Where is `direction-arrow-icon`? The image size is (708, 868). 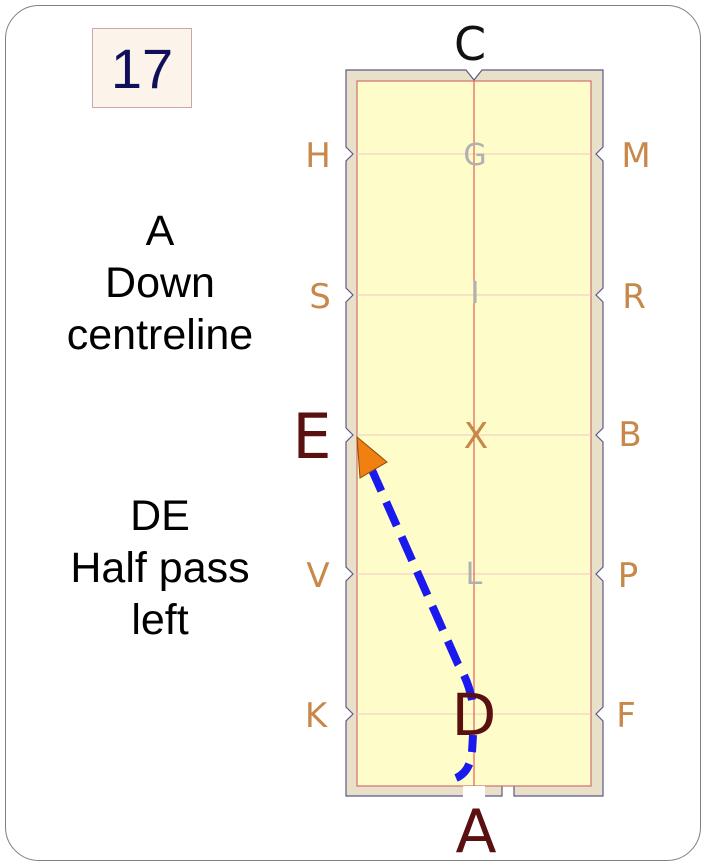
direction-arrow-icon is located at coordinates (372, 457).